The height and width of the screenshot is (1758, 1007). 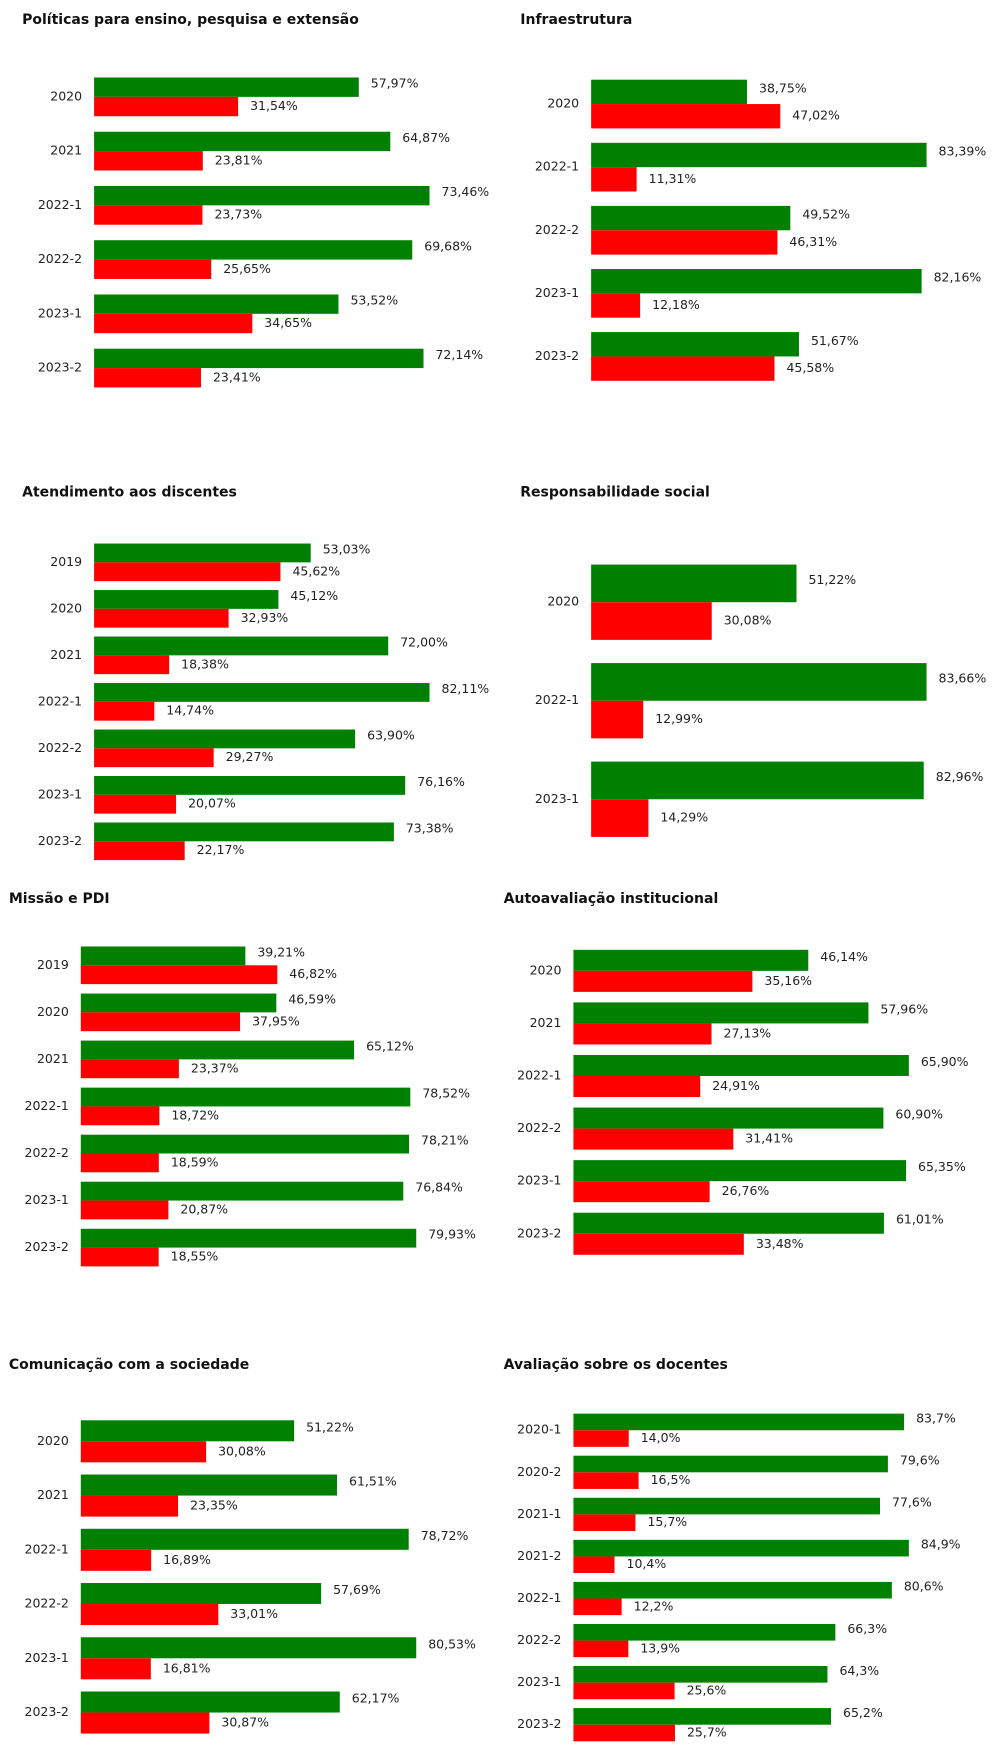 I want to click on value-label: 62,17%, so click(x=376, y=1698).